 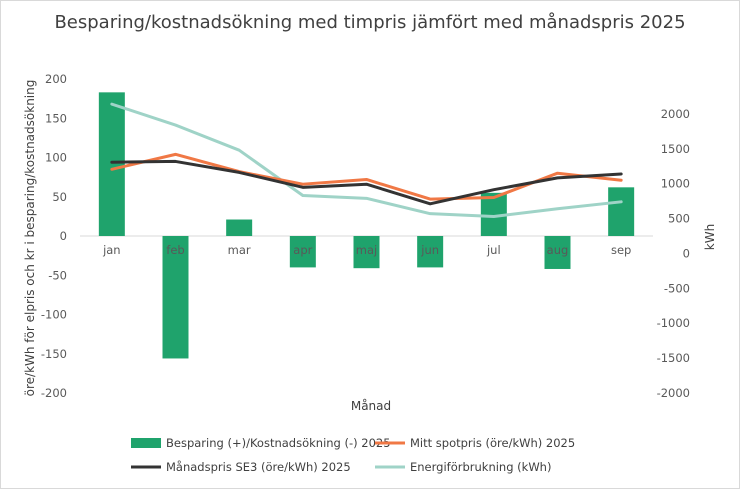 I want to click on y-axis-right-title: kWh, so click(x=710, y=237).